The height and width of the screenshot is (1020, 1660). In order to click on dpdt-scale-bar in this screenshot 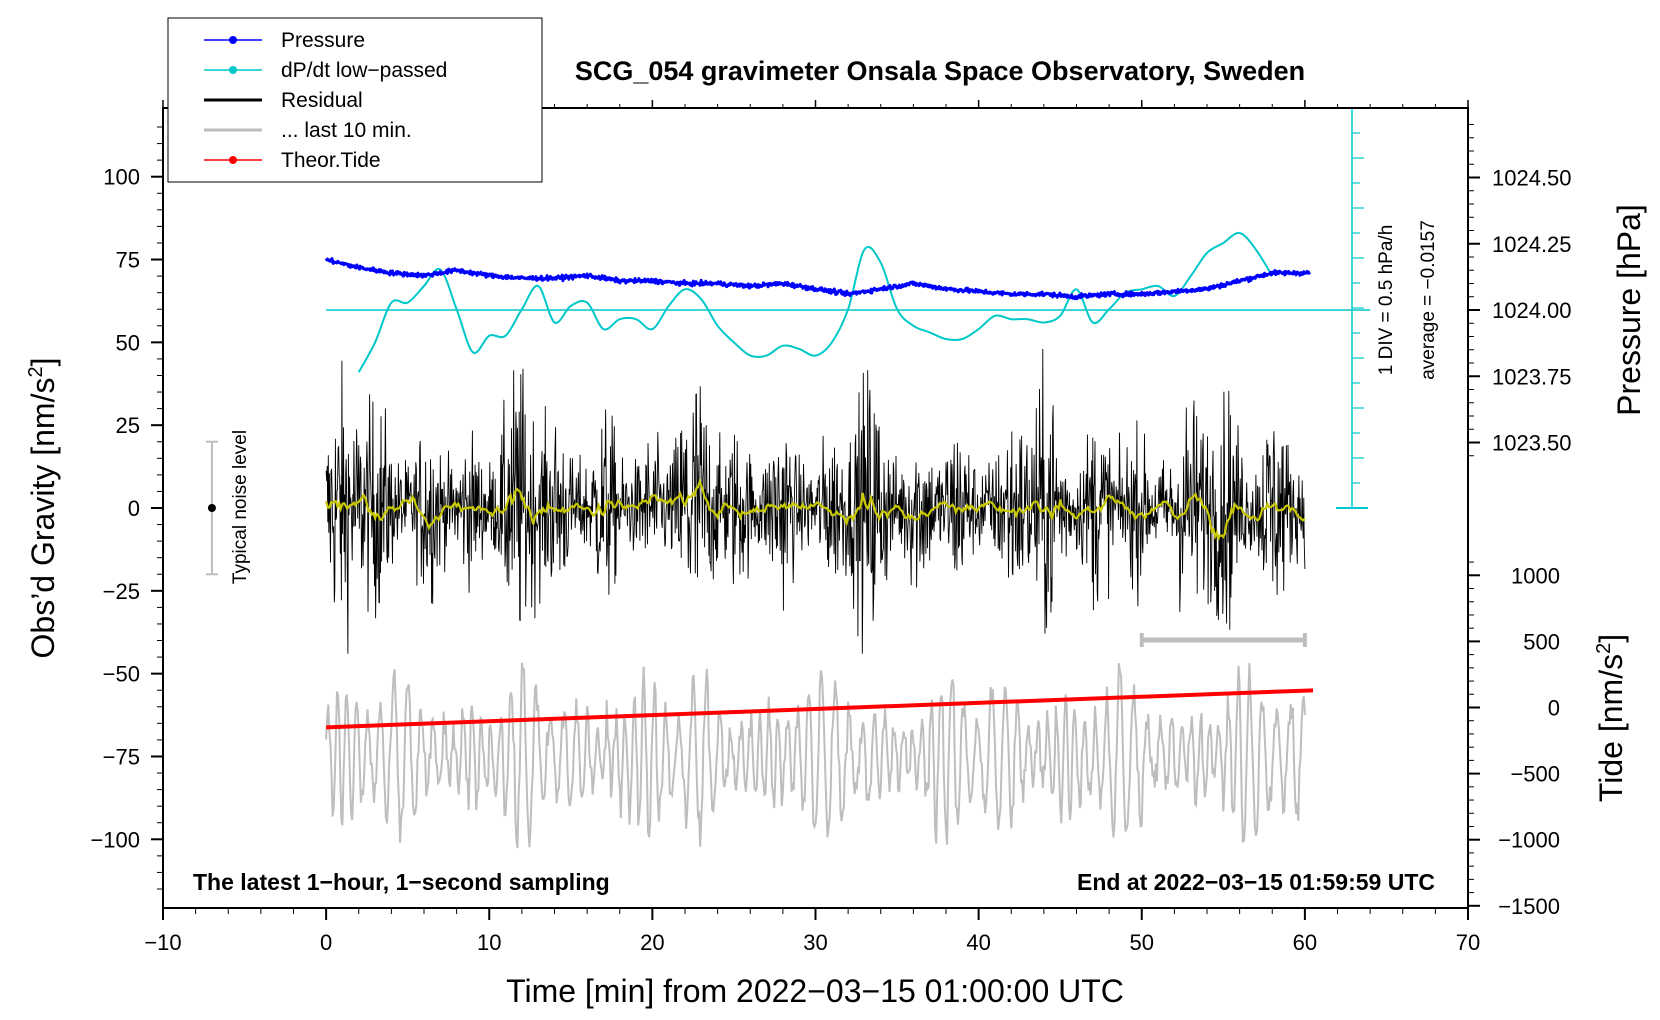, I will do `click(1352, 308)`.